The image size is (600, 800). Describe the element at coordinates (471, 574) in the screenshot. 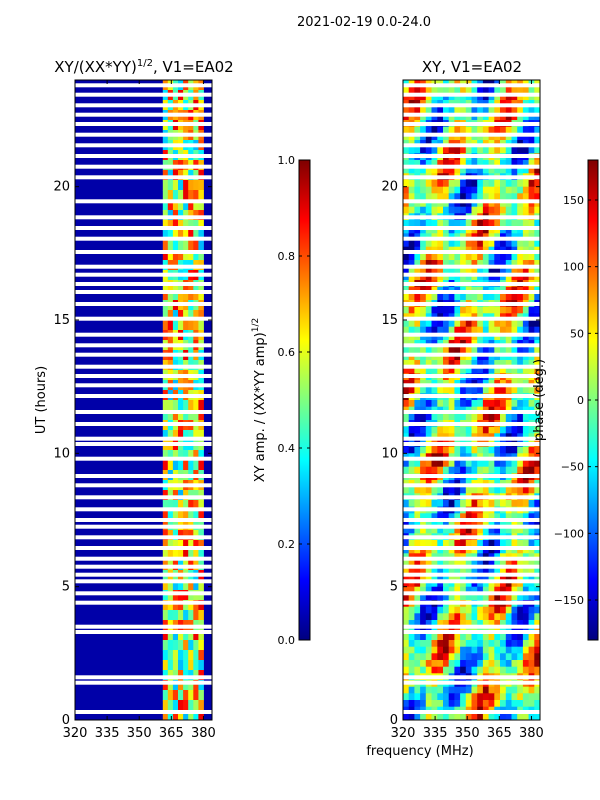

I see `phase-flagged-row` at that location.